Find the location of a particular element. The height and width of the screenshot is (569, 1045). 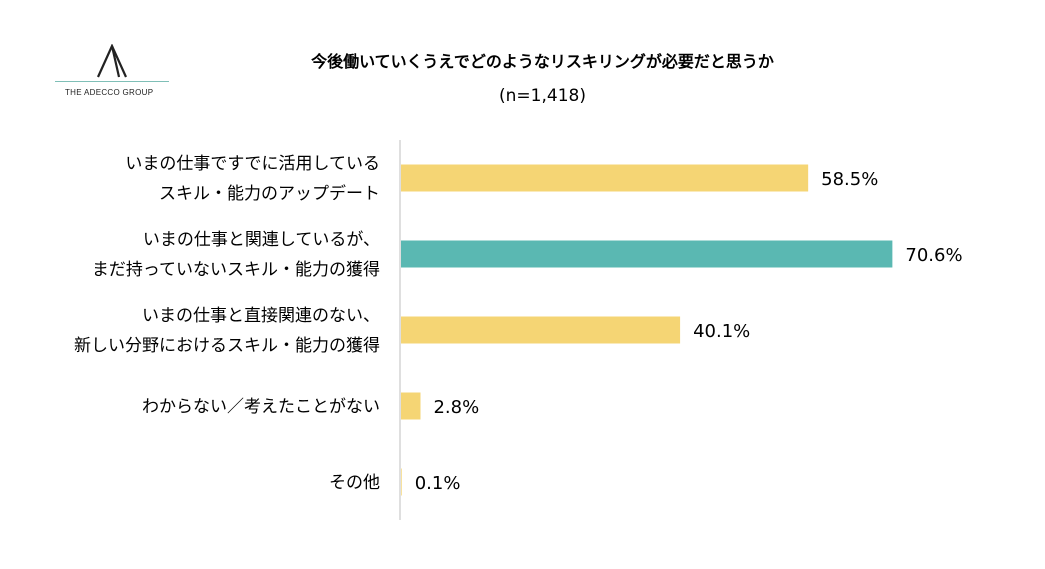

logo-rule is located at coordinates (112, 81).